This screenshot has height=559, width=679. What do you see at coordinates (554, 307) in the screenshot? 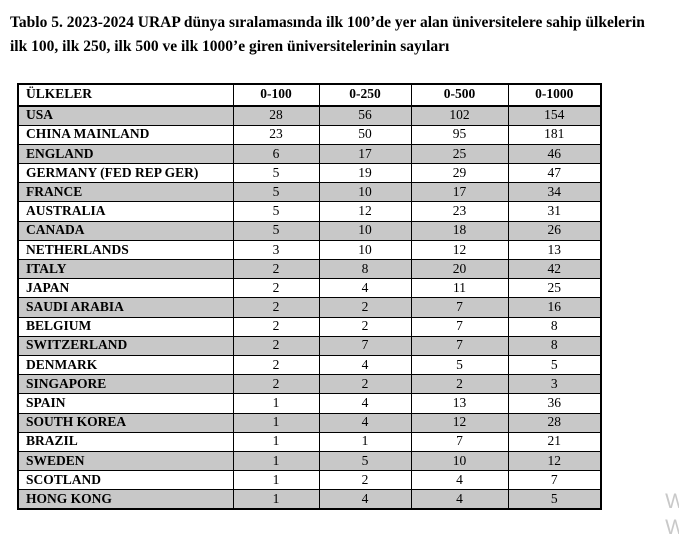
I see `value-cell: 16` at bounding box center [554, 307].